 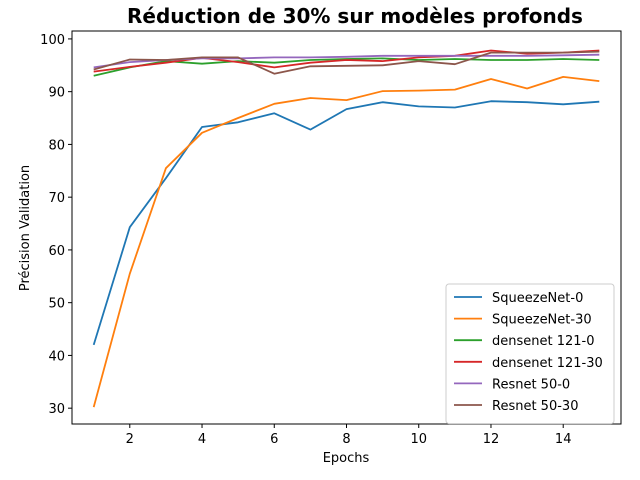 I want to click on legend-label: SqueezeNet-30, so click(x=542, y=320).